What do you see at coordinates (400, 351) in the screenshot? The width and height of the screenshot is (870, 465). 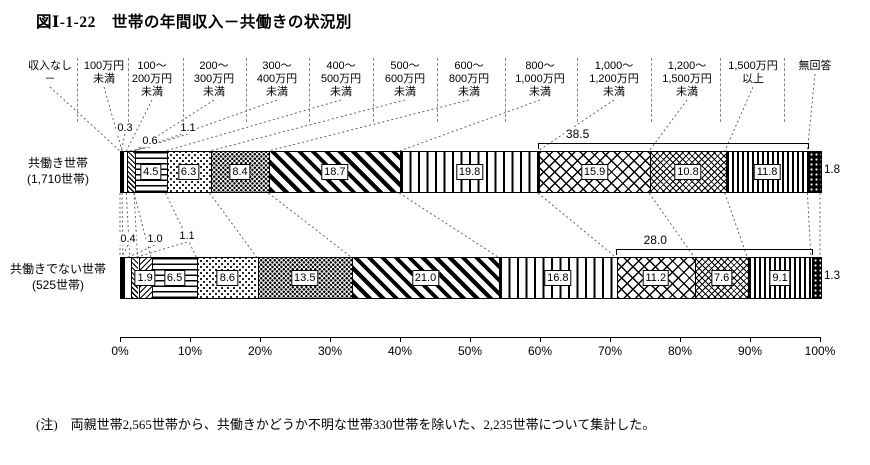 I see `axis-tick-label: 40%` at bounding box center [400, 351].